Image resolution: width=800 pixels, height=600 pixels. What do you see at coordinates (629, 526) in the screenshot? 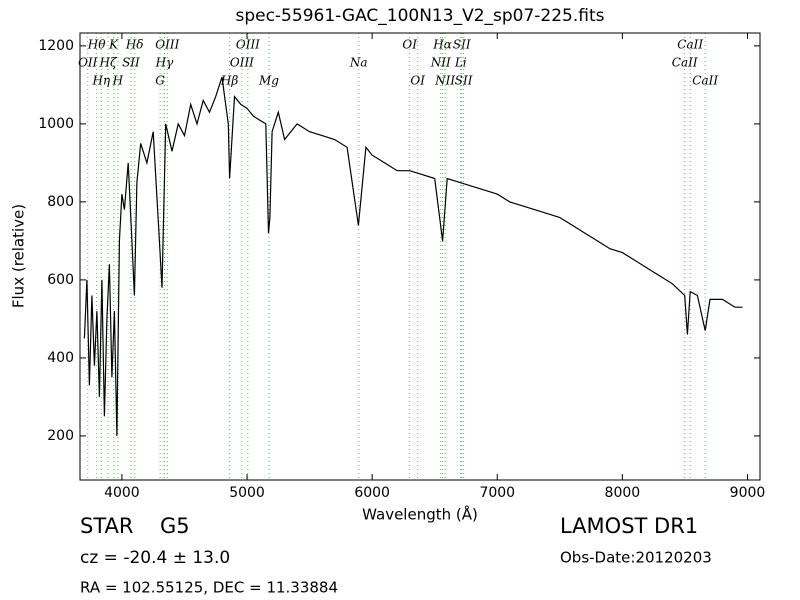
I see `survey: LAMOST DR1` at bounding box center [629, 526].